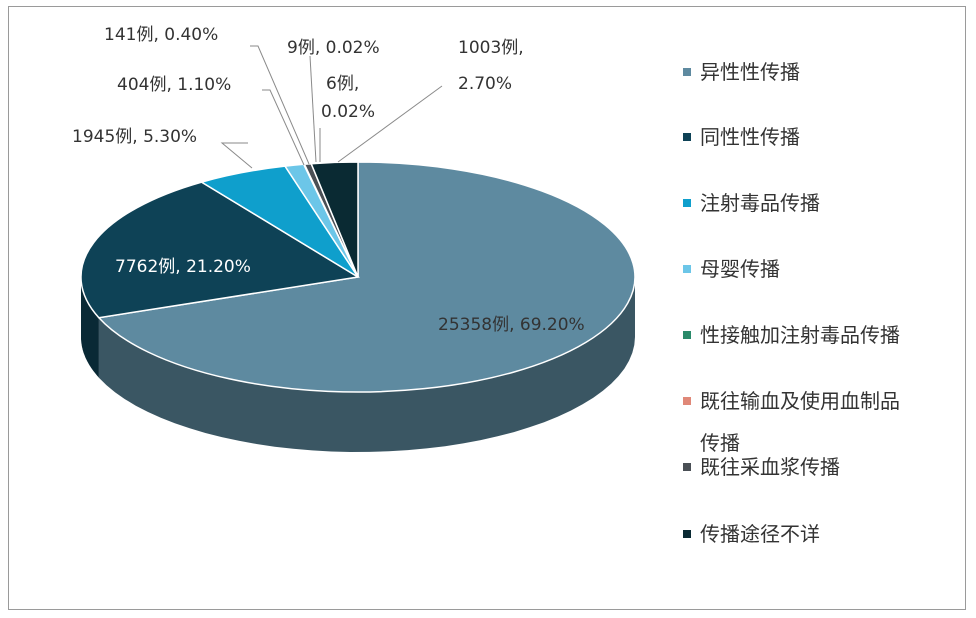 Image resolution: width=976 pixels, height=618 pixels. What do you see at coordinates (770, 467) in the screenshot?
I see `legend-label-plasma: 既往采血浆传播` at bounding box center [770, 467].